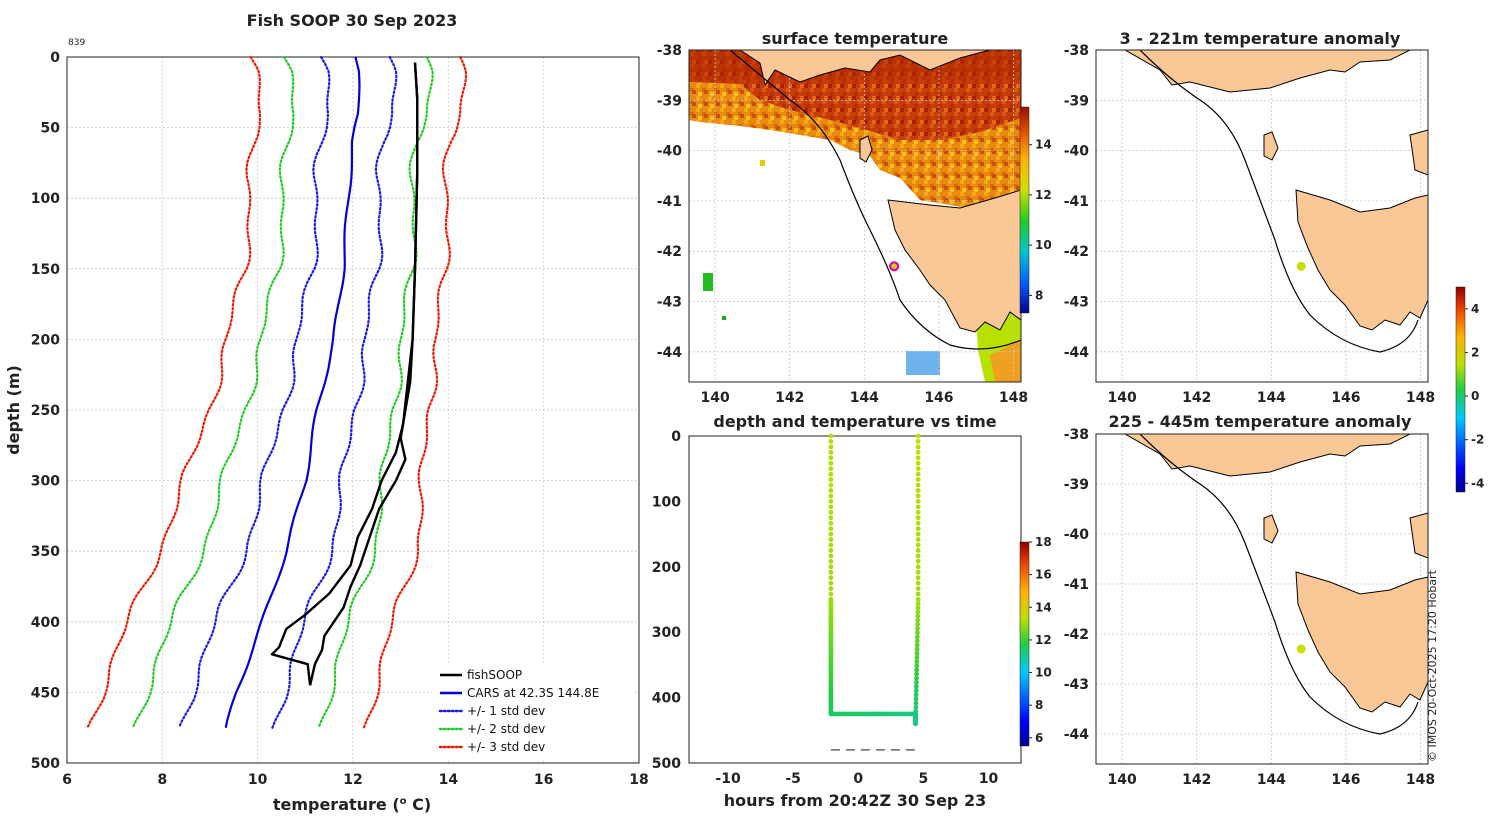 This screenshot has width=1500, height=820. What do you see at coordinates (1013, 398) in the screenshot?
I see `sst-xtick-label: 148` at bounding box center [1013, 398].